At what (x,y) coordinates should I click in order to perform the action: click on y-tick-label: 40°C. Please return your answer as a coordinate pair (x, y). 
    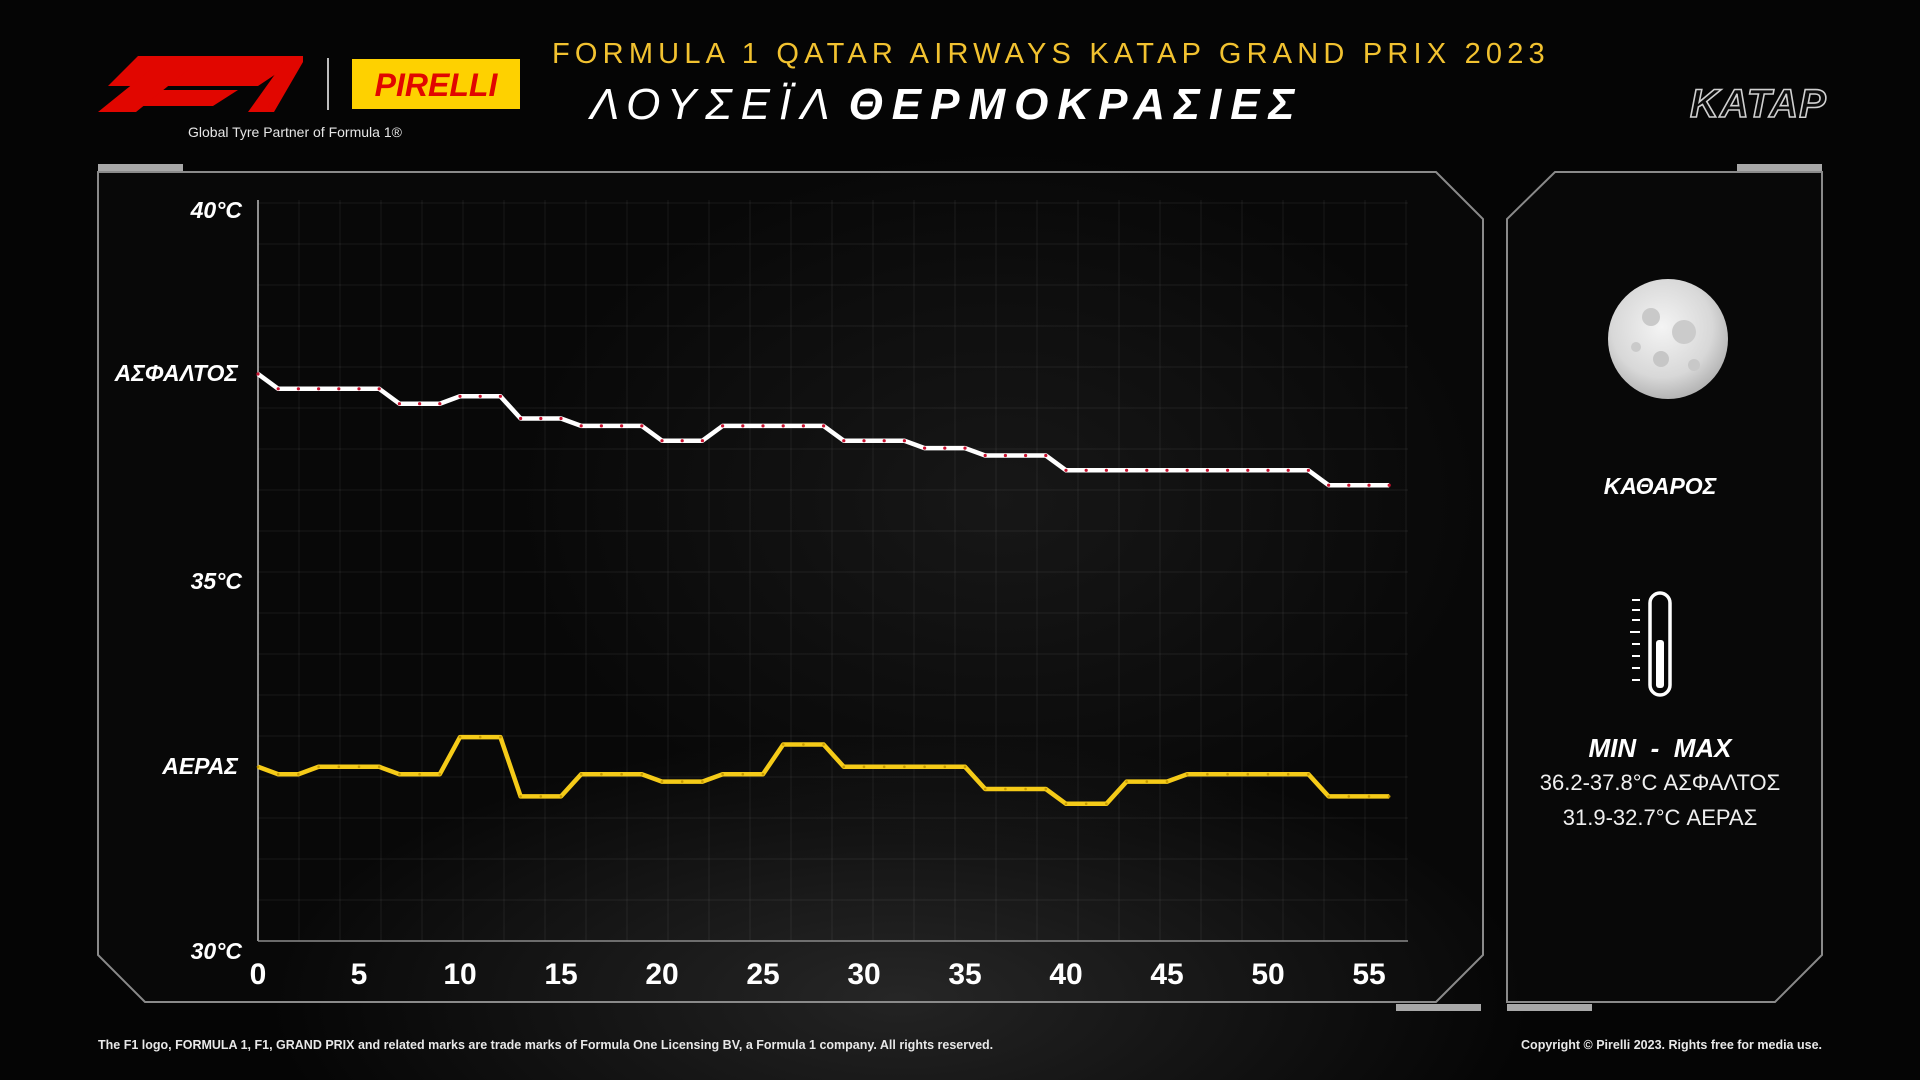
    Looking at the image, I should click on (216, 210).